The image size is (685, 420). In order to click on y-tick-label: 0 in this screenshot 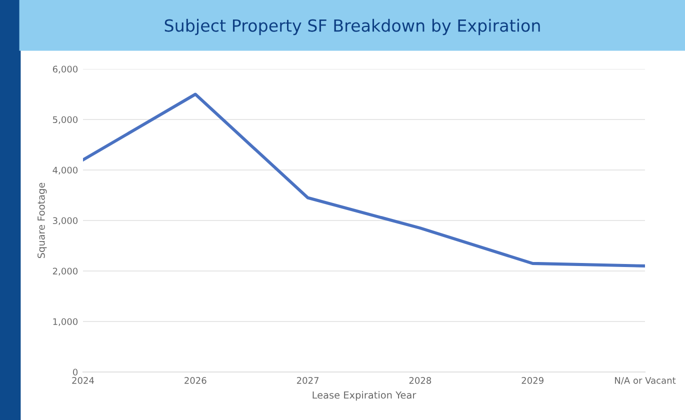, I will do `click(75, 372)`.